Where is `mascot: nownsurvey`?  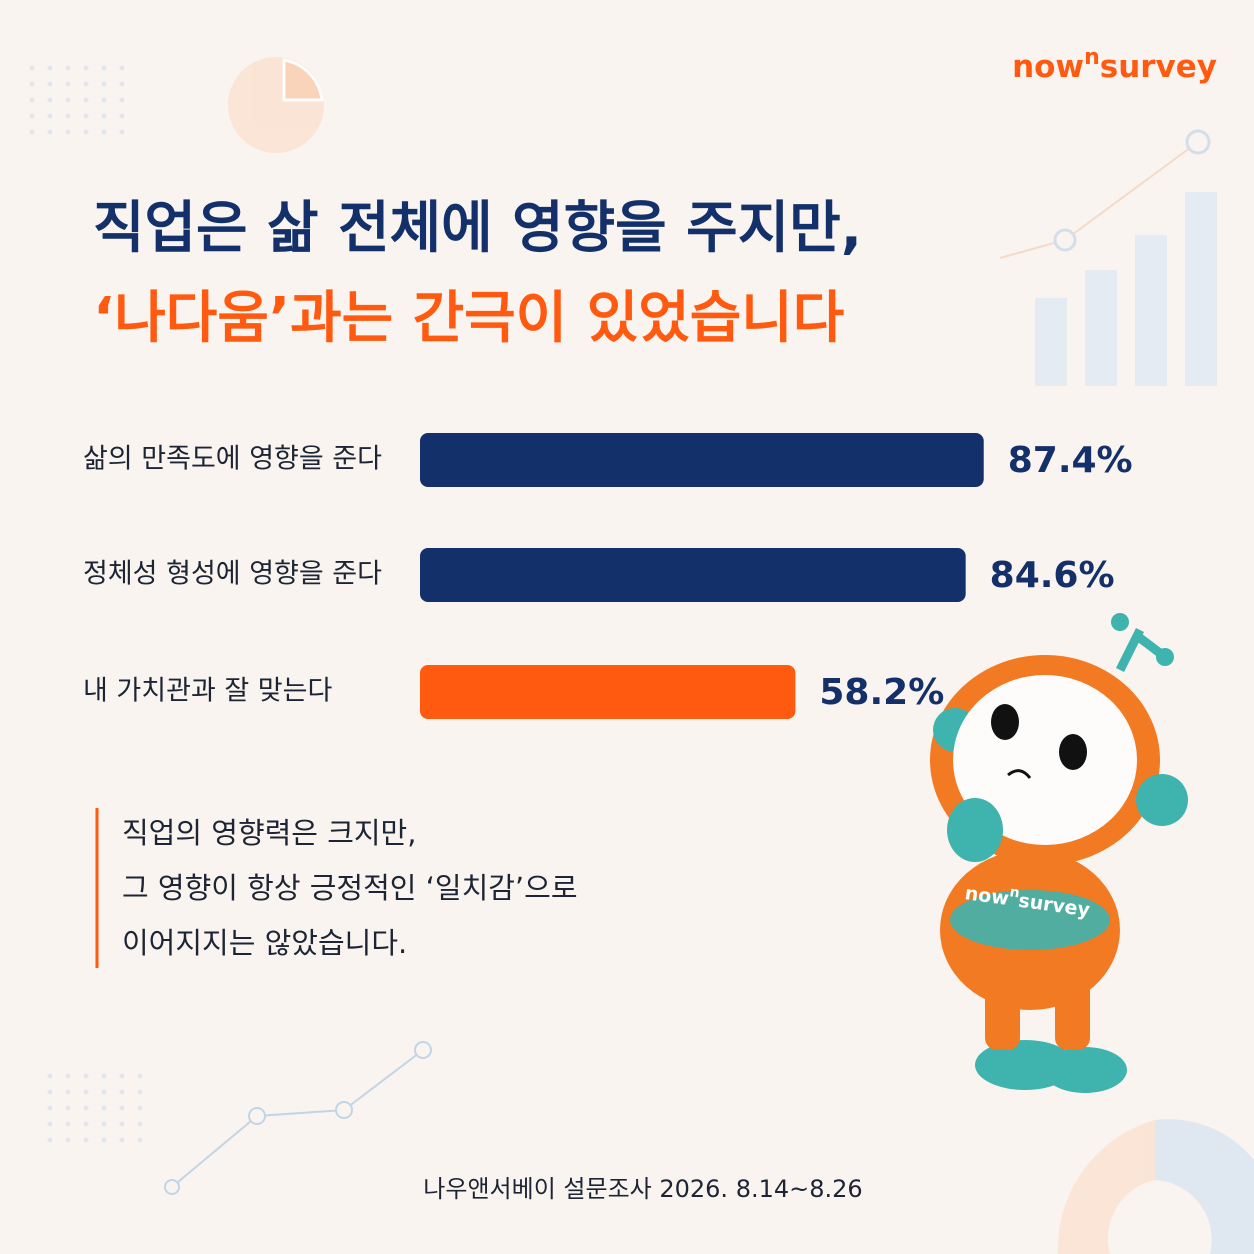 mascot: nownsurvey is located at coordinates (1059, 853).